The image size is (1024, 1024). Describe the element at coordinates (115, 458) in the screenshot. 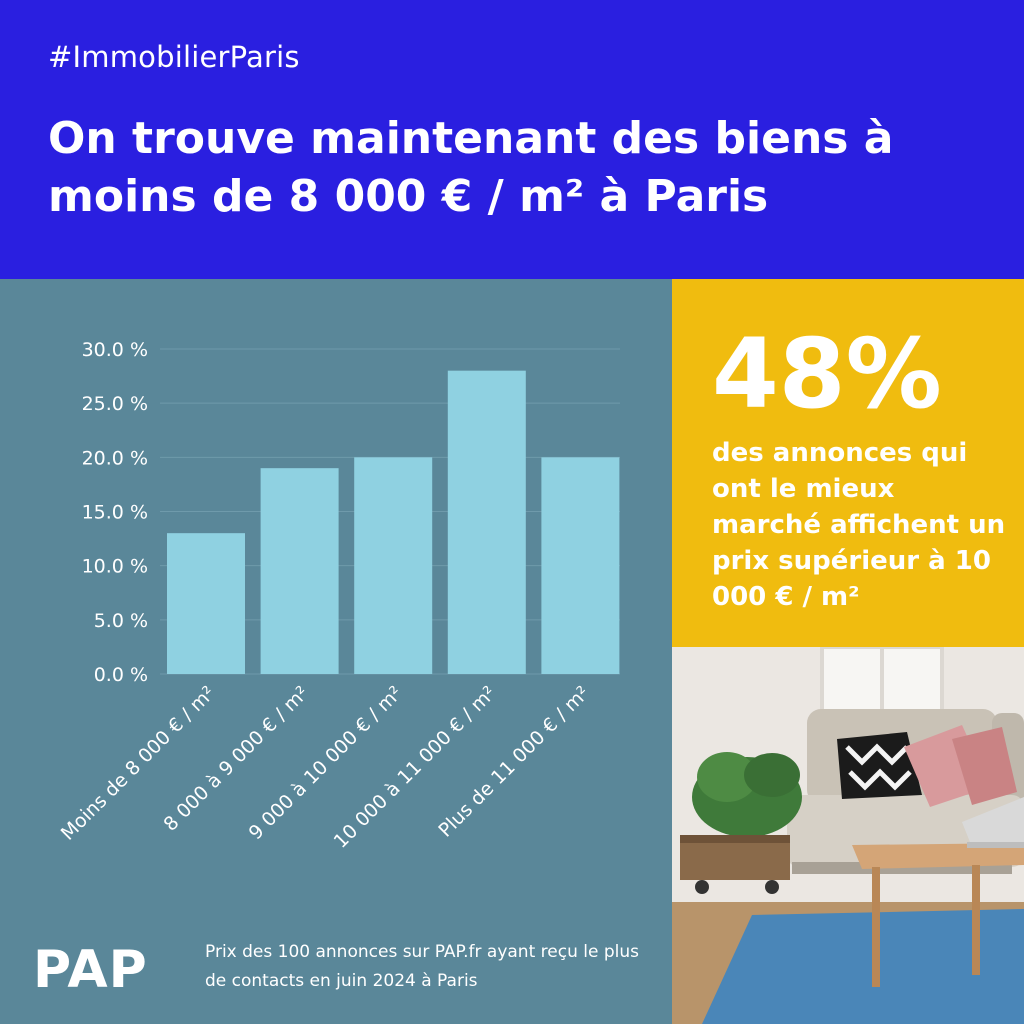

I see `y-tick-label: 20.0 %` at that location.